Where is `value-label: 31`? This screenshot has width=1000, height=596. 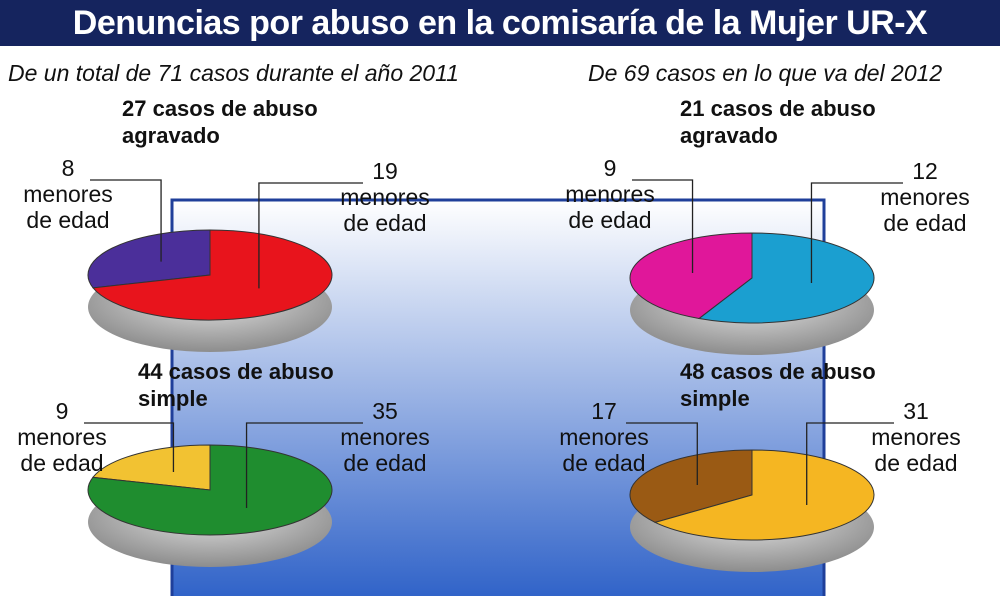
value-label: 31 is located at coordinates (916, 411).